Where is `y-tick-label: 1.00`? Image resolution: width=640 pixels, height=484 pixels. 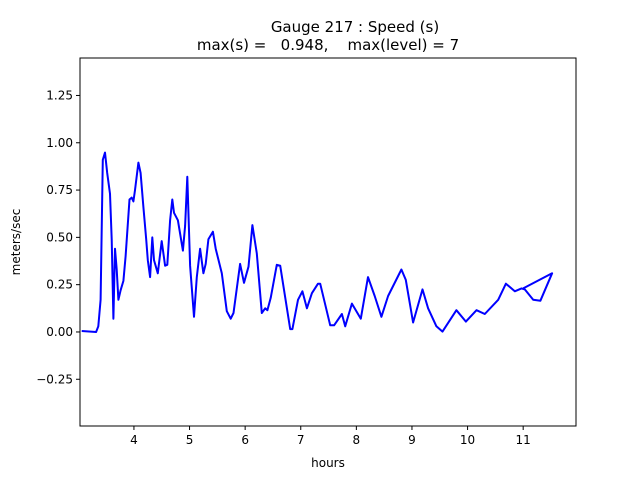
y-tick-label: 1.00 is located at coordinates (59, 143).